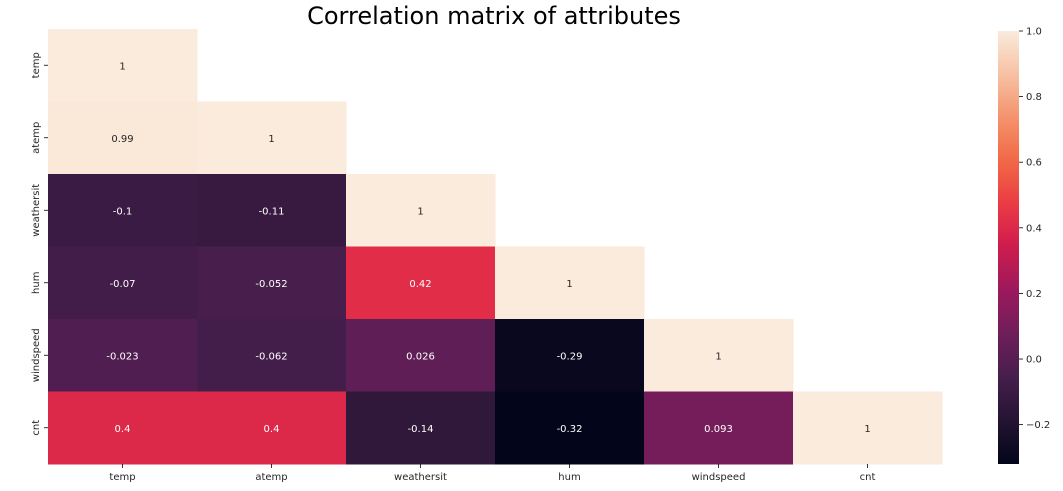 The image size is (1063, 491). I want to click on heatmap-cell-atemp-temp, so click(123, 138).